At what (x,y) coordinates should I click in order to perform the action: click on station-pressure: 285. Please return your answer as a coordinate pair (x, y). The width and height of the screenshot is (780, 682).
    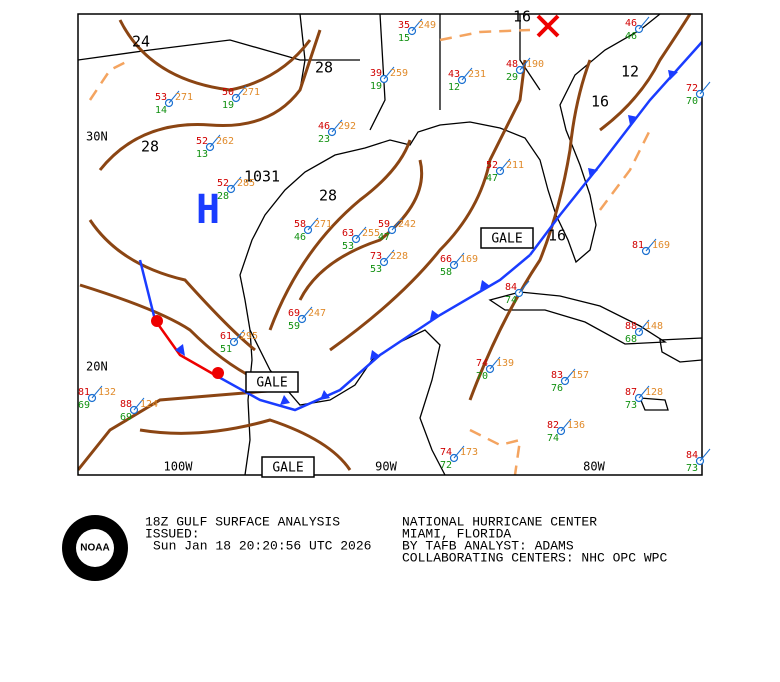
    Looking at the image, I should click on (246, 183).